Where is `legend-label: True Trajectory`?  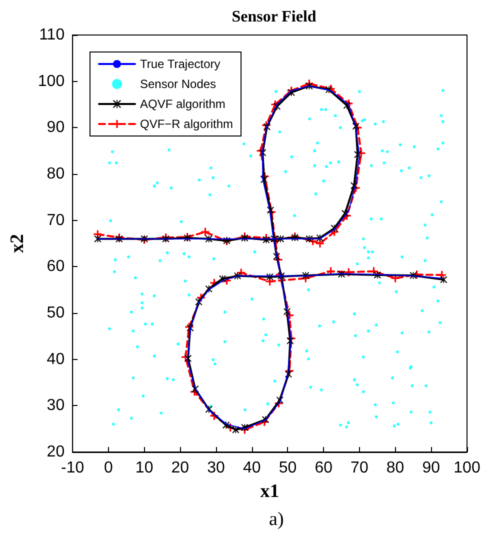 legend-label: True Trajectory is located at coordinates (180, 64).